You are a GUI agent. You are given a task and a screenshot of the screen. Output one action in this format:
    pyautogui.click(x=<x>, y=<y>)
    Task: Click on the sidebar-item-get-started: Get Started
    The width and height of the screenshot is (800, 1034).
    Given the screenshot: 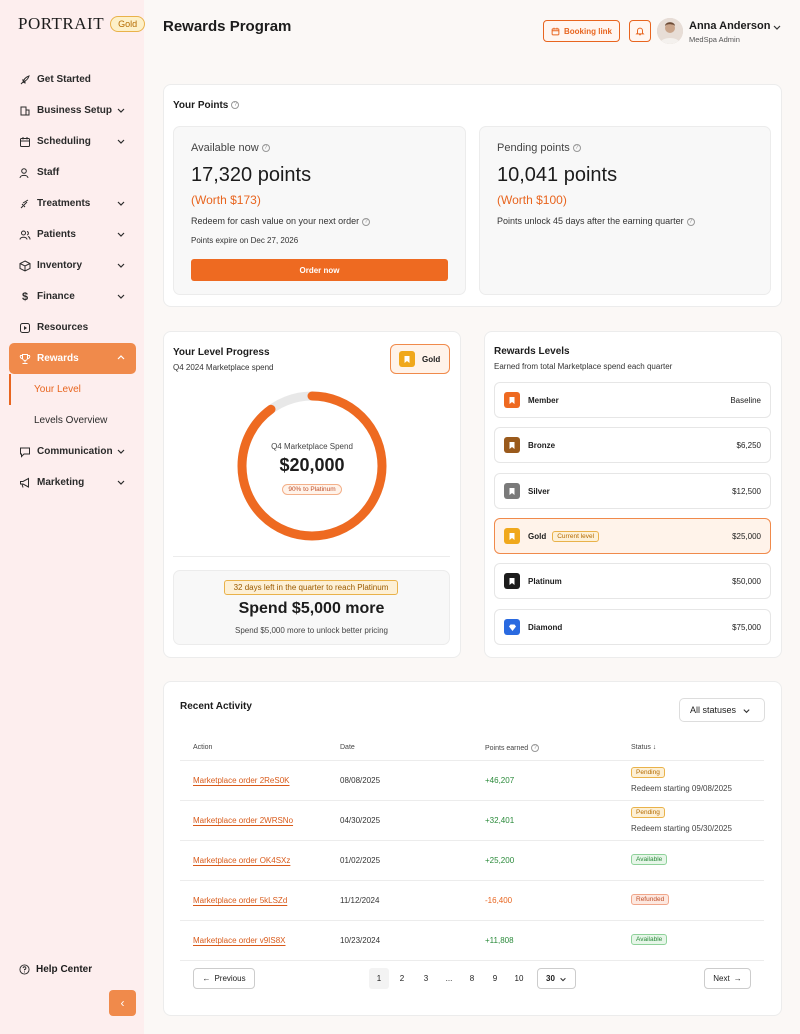 What is the action you would take?
    pyautogui.click(x=72, y=79)
    